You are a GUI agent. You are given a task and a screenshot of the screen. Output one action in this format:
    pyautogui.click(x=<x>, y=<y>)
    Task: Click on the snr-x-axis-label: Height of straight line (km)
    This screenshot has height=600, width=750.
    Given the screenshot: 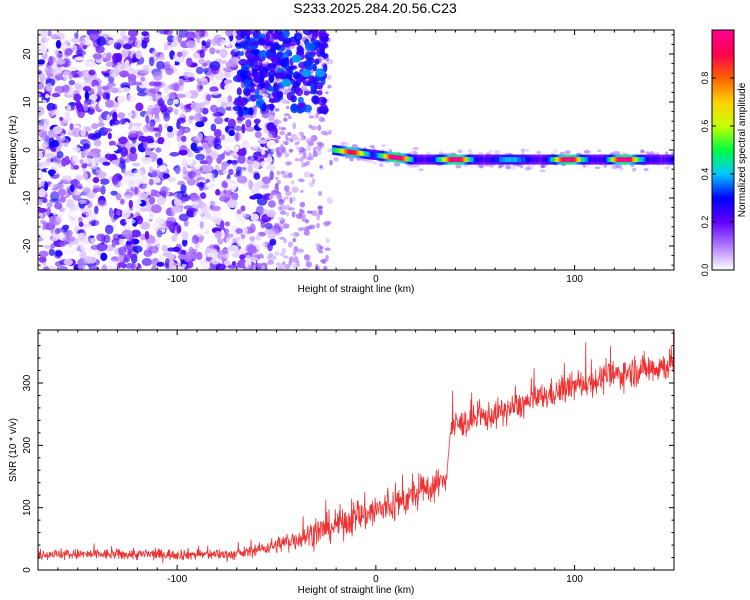 What is the action you would take?
    pyautogui.click(x=356, y=590)
    